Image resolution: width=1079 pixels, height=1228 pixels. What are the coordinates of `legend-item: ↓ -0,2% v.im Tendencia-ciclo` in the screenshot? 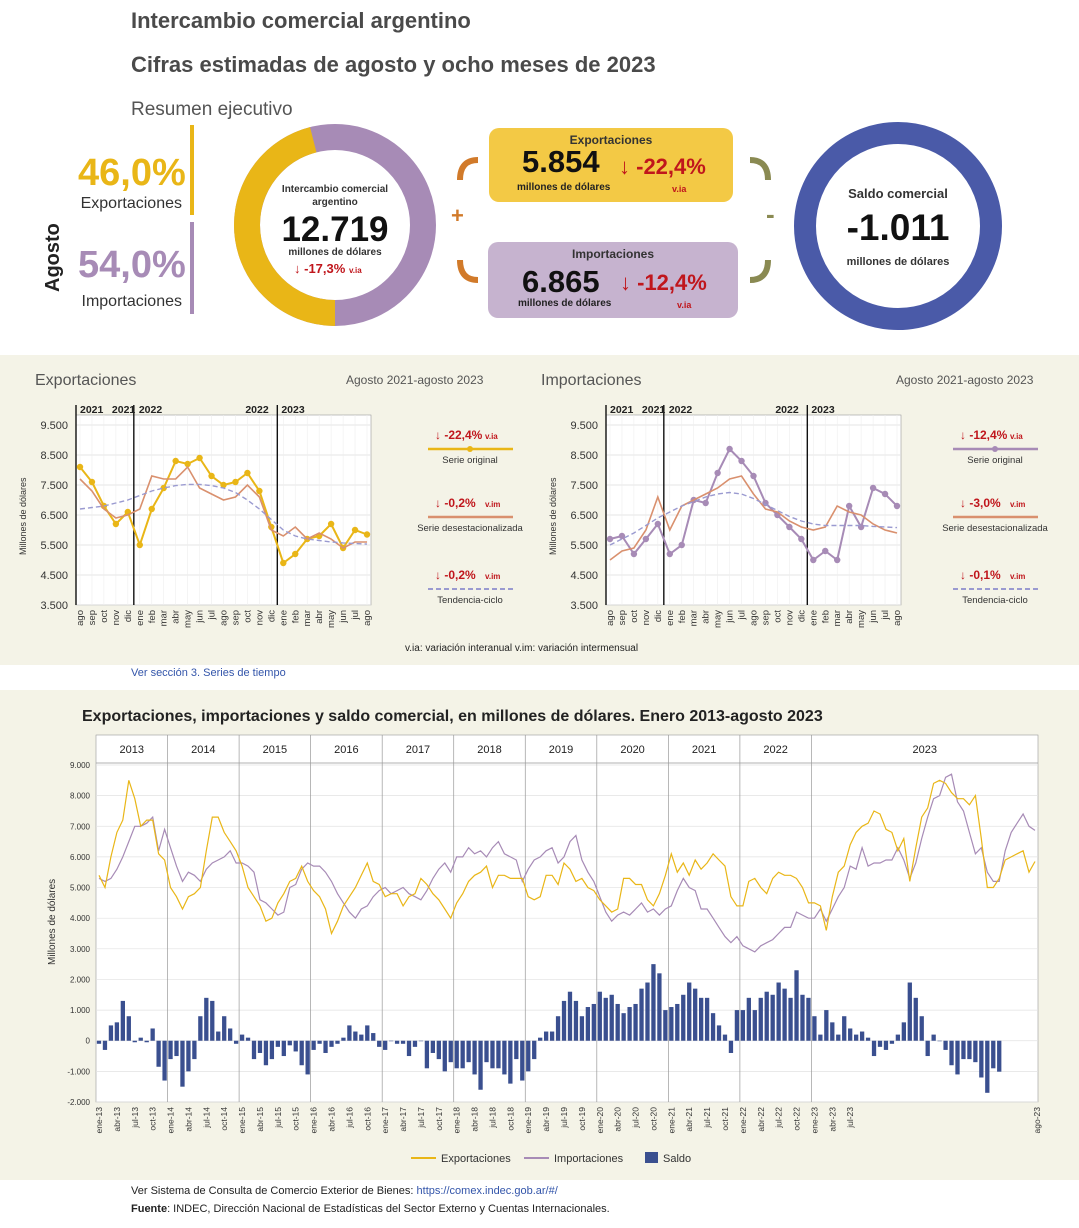 It's located at (470, 587).